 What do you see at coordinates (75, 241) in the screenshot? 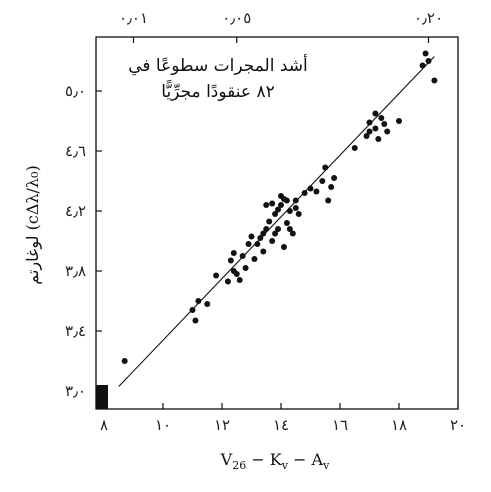
I see `y-axis-tick-labels: ٣٫٠ ٣٫٤ ٣٫٨ ٤٫٢ ٤٫٦ ٥٫٠` at bounding box center [75, 241].